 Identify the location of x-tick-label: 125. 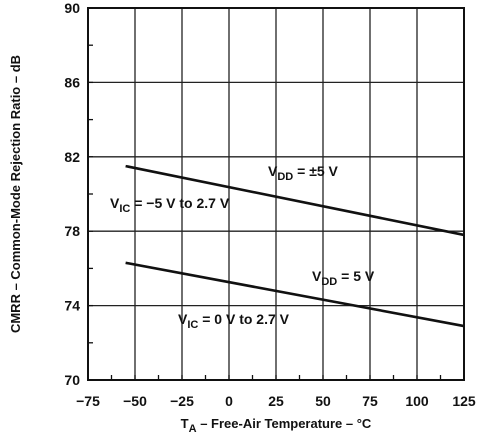
(464, 401).